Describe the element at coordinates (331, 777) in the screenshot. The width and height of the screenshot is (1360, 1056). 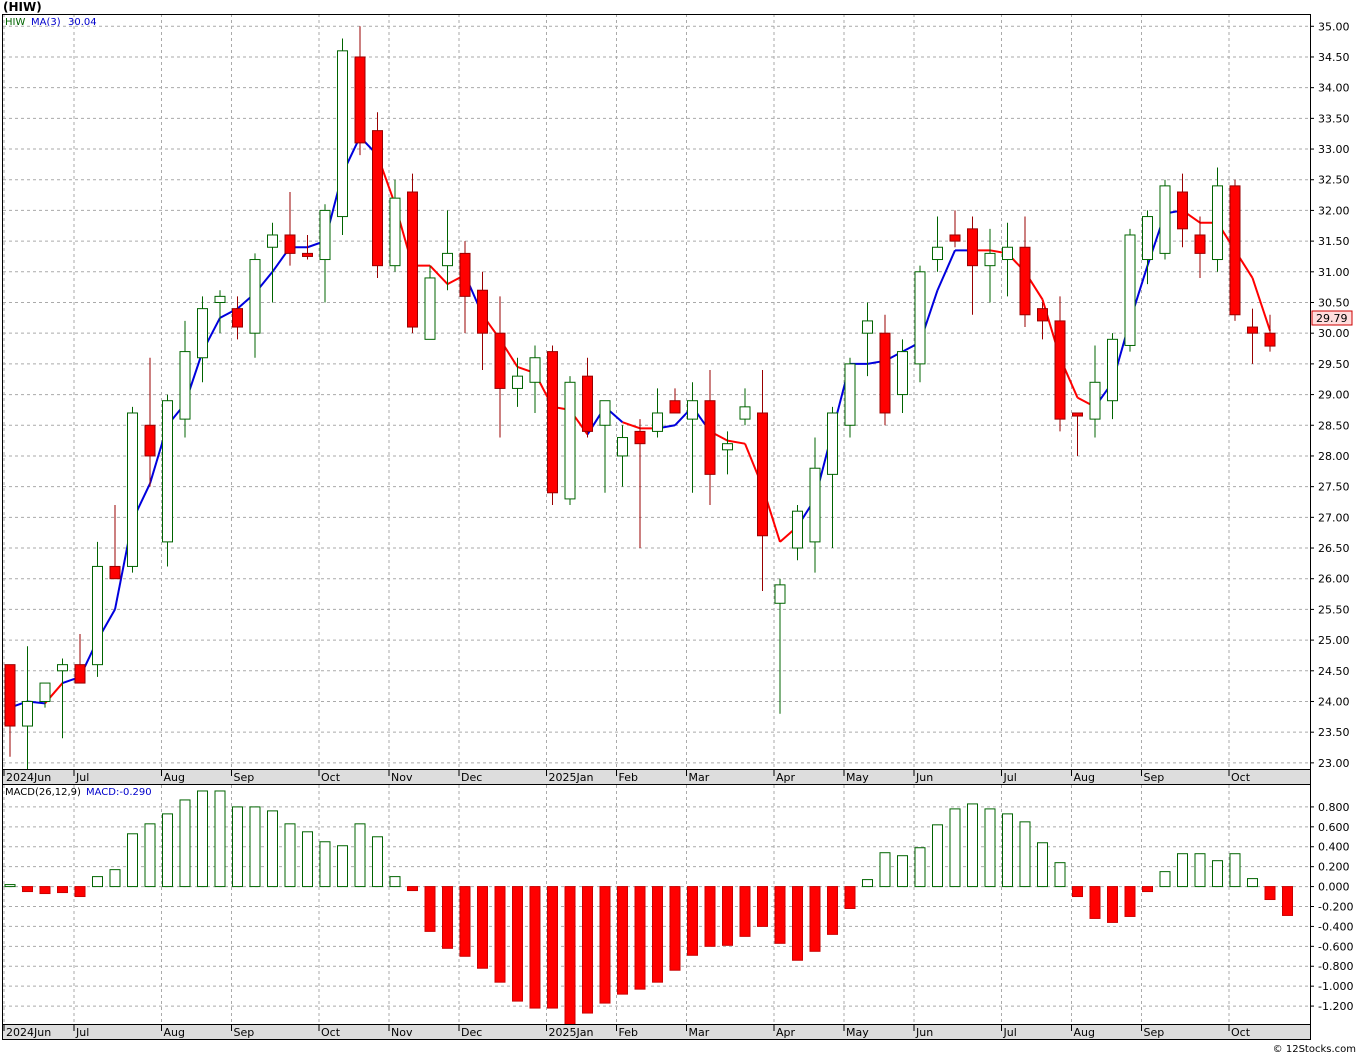
I see `price-x-label: Oct` at that location.